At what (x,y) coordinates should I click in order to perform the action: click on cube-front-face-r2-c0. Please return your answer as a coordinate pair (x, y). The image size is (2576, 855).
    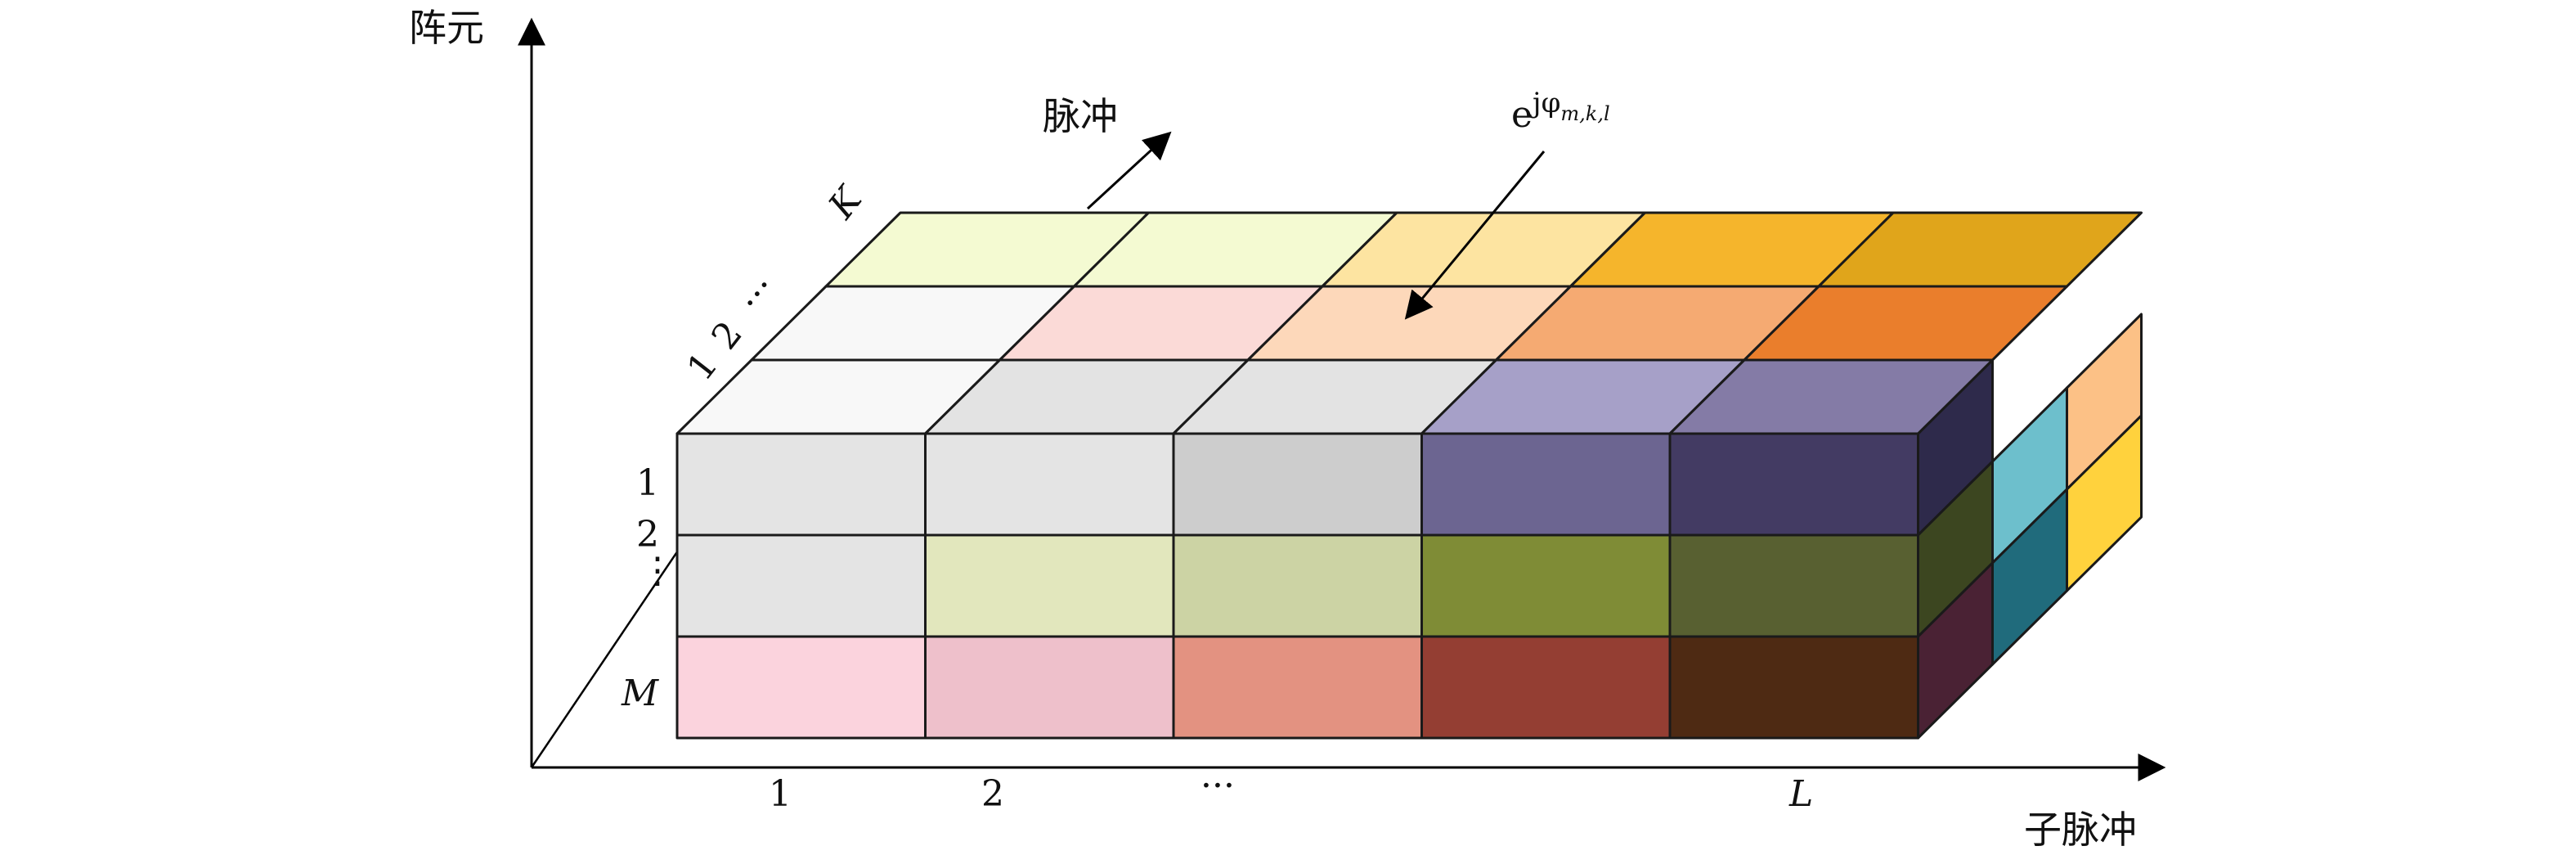
    Looking at the image, I should click on (801, 688).